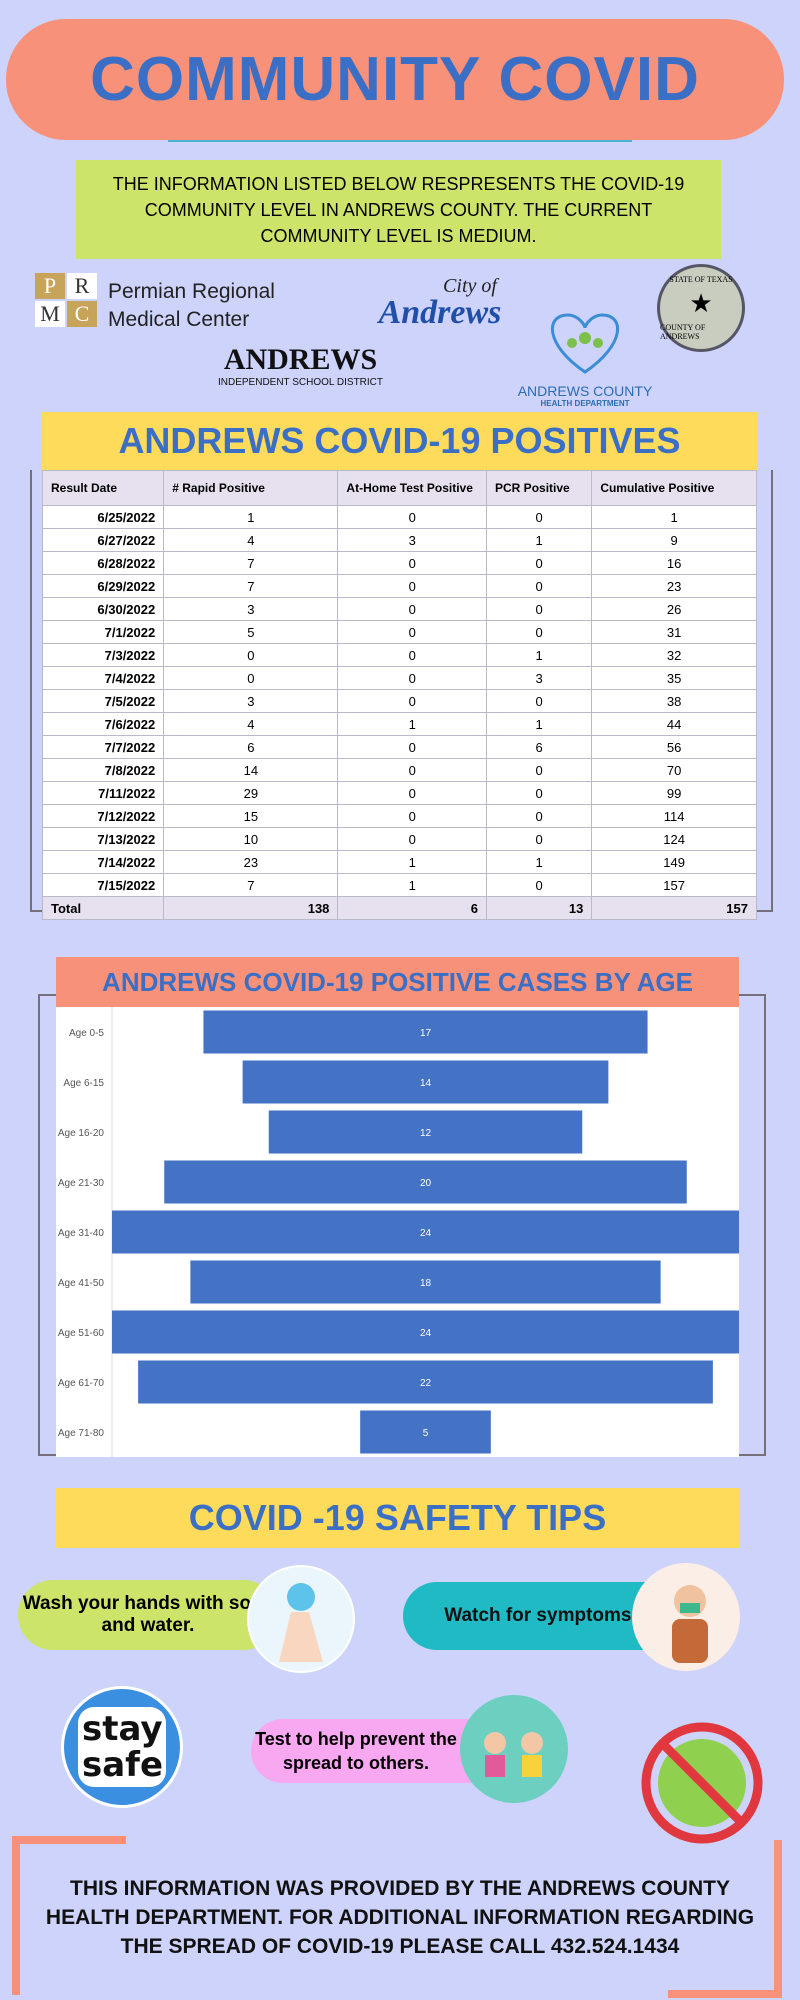 This screenshot has height=2000, width=800. I want to click on data-row: 7/13/2022 10 0 0 124, so click(399, 839).